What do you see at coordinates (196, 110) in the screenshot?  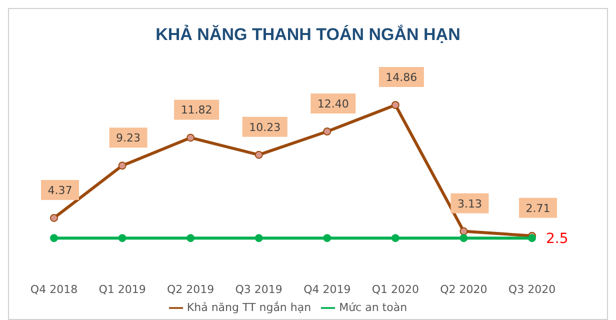 I see `data-label: 11.82` at bounding box center [196, 110].